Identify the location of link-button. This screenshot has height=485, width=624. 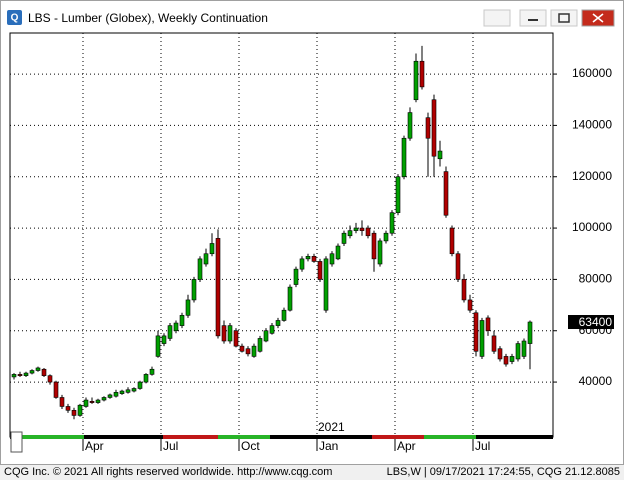
(497, 18).